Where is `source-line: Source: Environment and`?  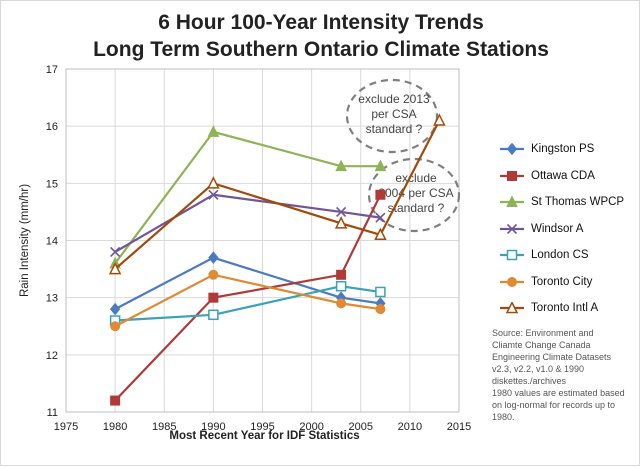 source-line: Source: Environment and is located at coordinates (543, 333).